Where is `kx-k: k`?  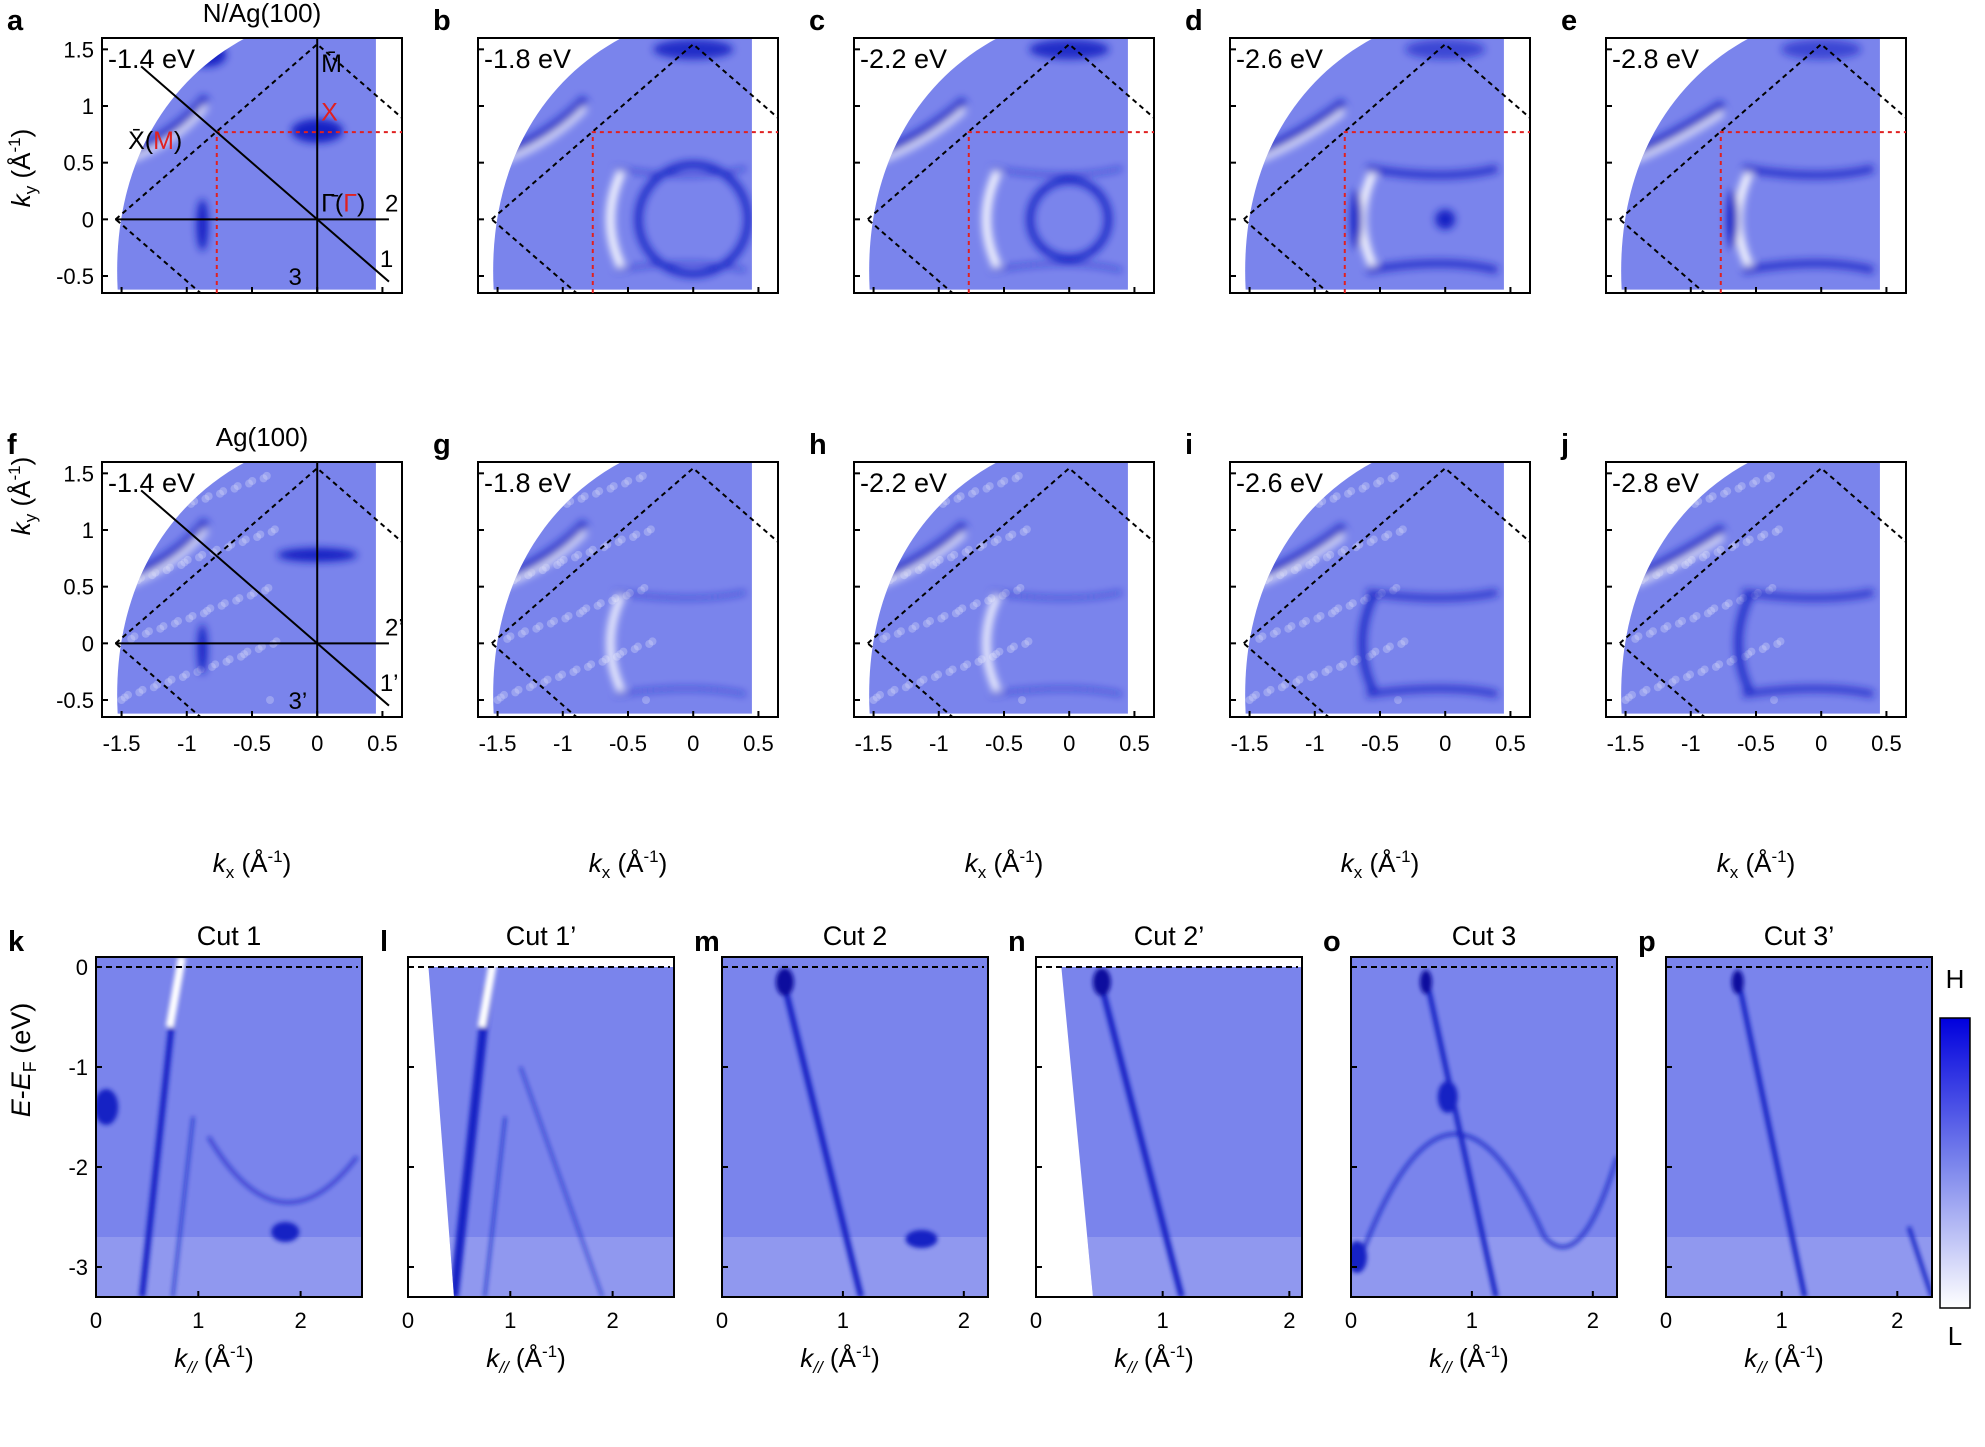
kx-k: k is located at coordinates (1724, 863).